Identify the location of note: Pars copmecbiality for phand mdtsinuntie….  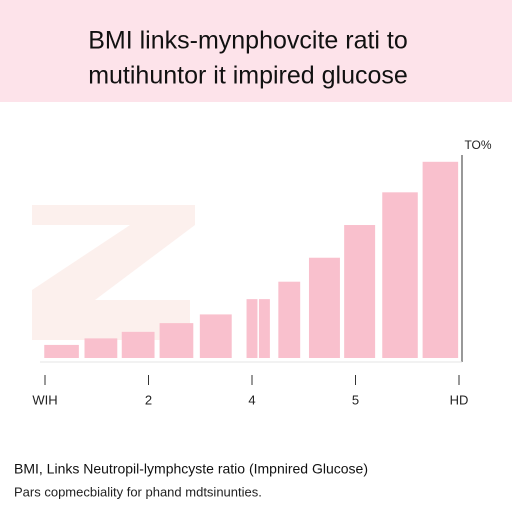
(138, 491).